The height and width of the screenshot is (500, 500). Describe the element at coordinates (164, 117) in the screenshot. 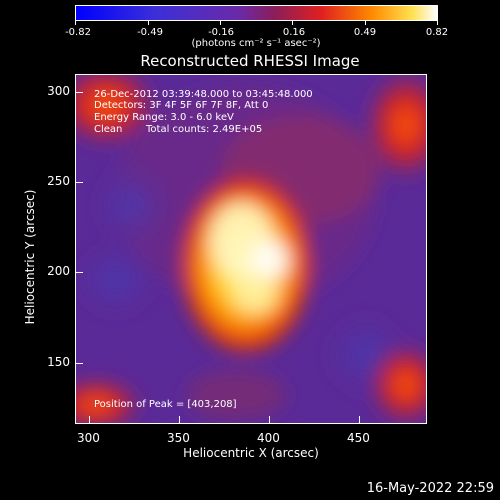

I see `annotation-energy: Energy Range: 3.0 - 6.0 keV` at that location.